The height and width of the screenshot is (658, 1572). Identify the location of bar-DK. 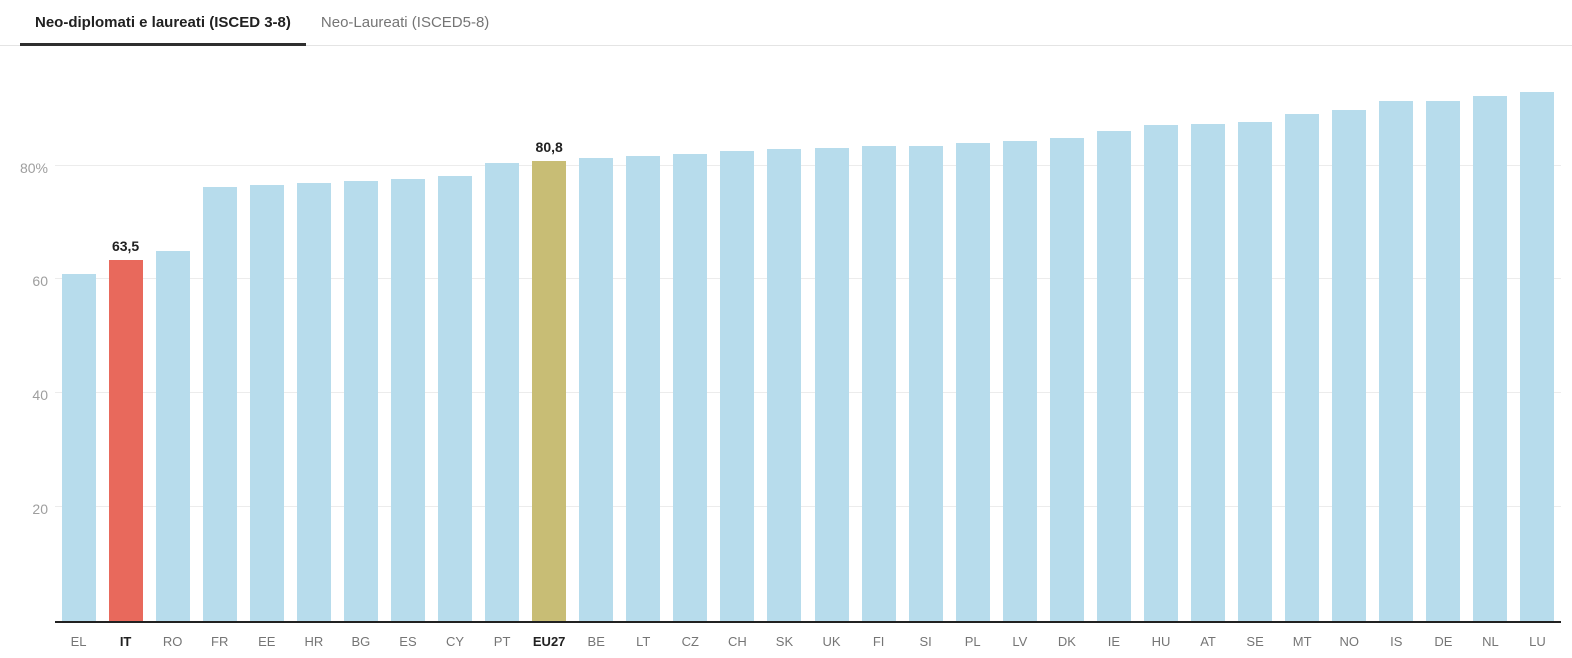
(1066, 379).